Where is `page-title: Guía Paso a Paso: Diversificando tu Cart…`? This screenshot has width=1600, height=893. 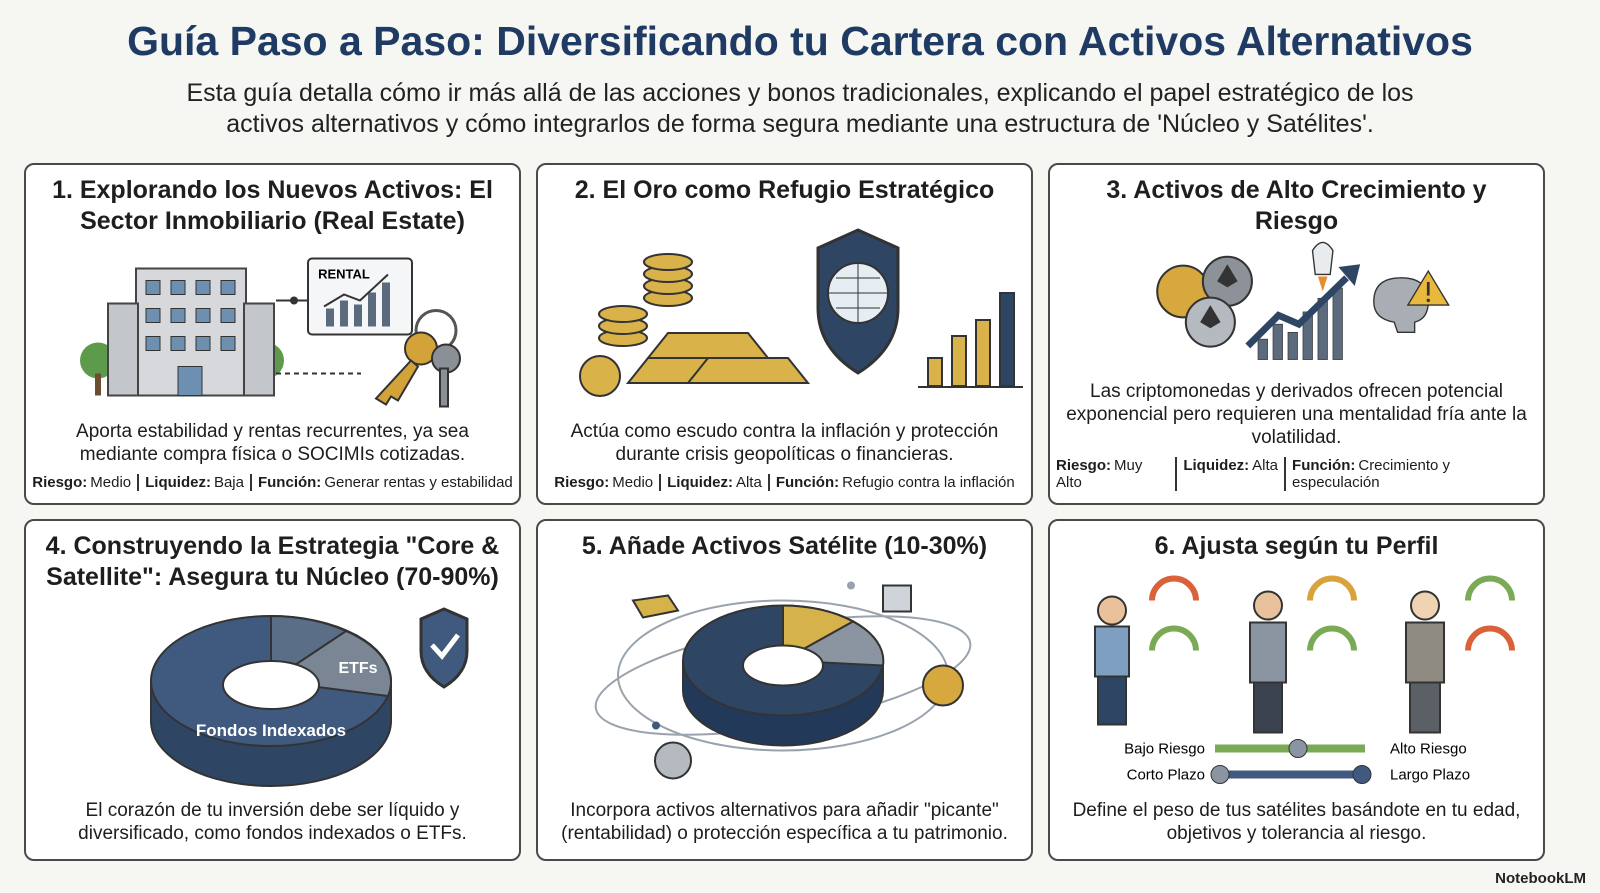
page-title: Guía Paso a Paso: Diversificando tu Cart… is located at coordinates (800, 41).